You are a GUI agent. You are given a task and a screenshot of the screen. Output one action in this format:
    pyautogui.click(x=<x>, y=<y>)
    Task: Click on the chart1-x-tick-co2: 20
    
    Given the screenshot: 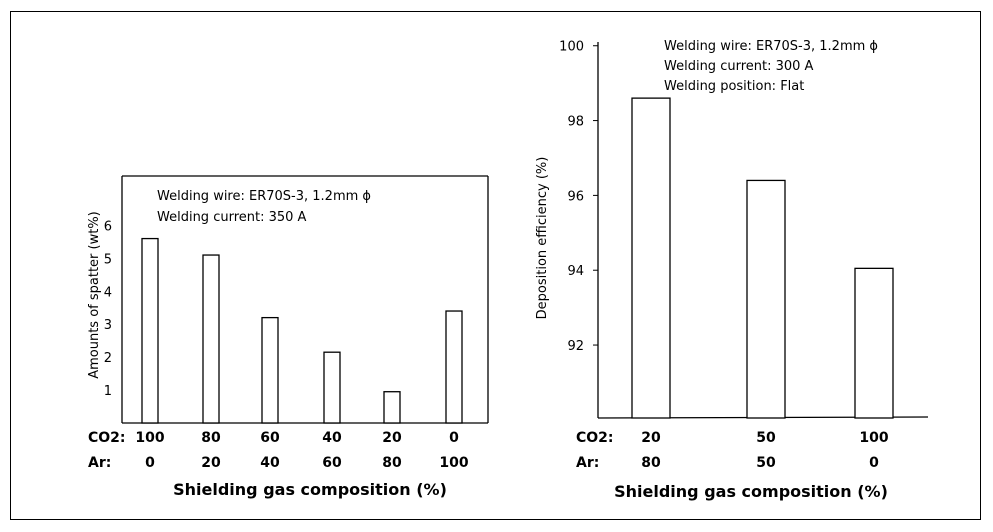 What is the action you would take?
    pyautogui.click(x=392, y=438)
    